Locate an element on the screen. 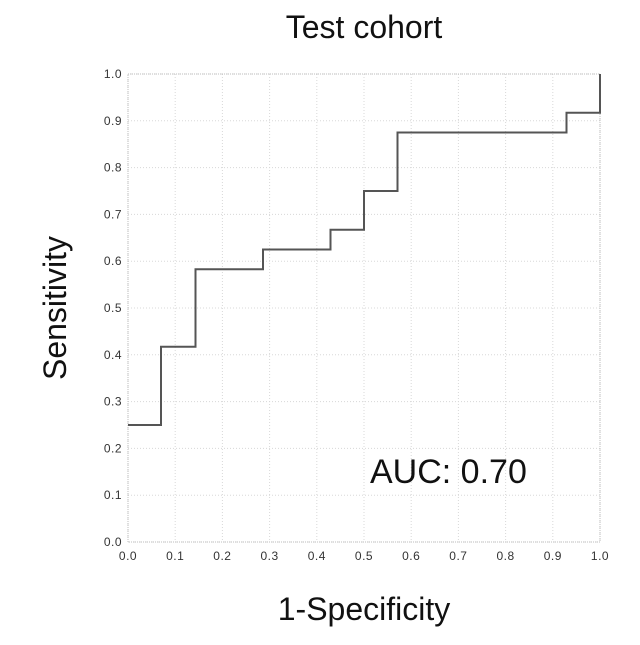 The image size is (640, 645). y-tick-label: 0.5 is located at coordinates (113, 308).